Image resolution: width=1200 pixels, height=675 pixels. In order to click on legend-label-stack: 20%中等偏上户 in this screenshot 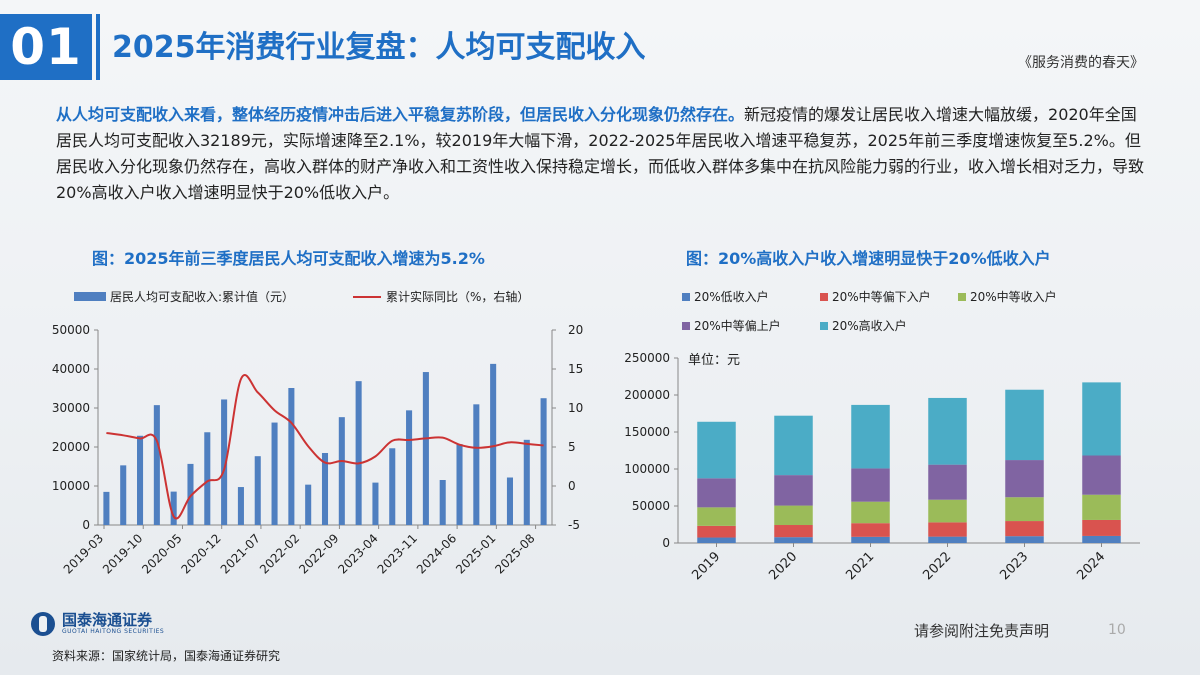, I will do `click(737, 325)`.